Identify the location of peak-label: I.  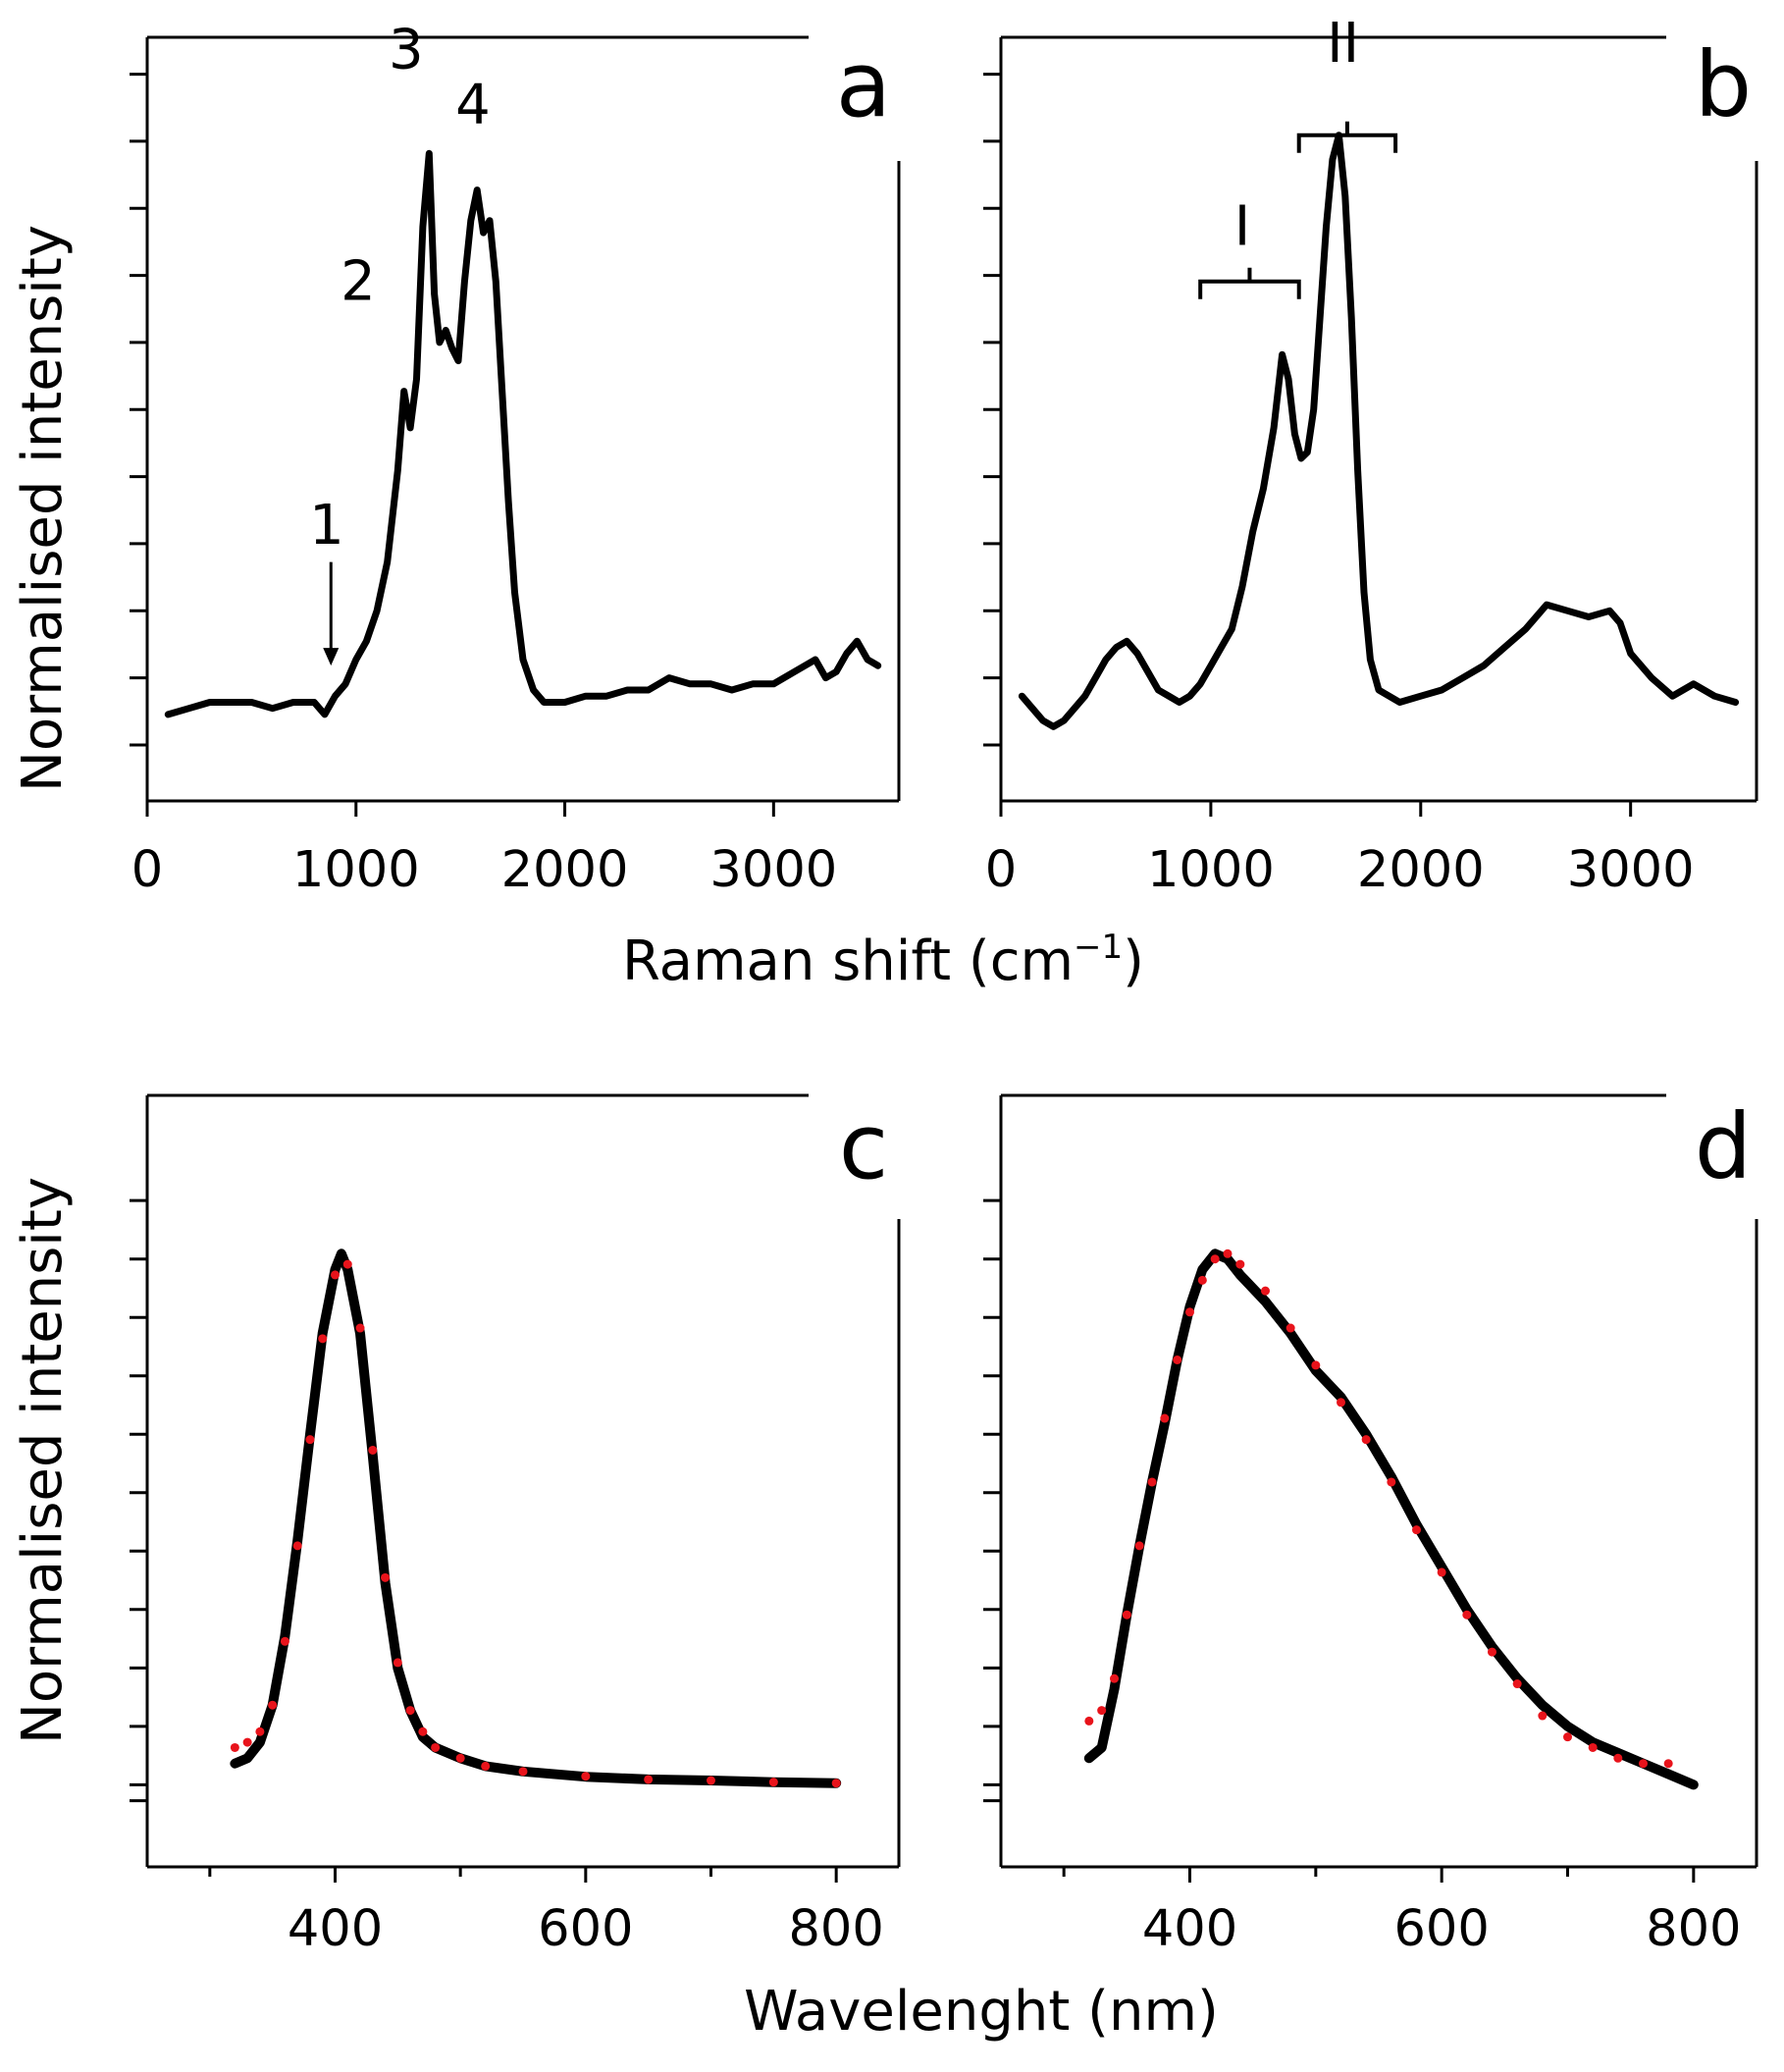
(1242, 227).